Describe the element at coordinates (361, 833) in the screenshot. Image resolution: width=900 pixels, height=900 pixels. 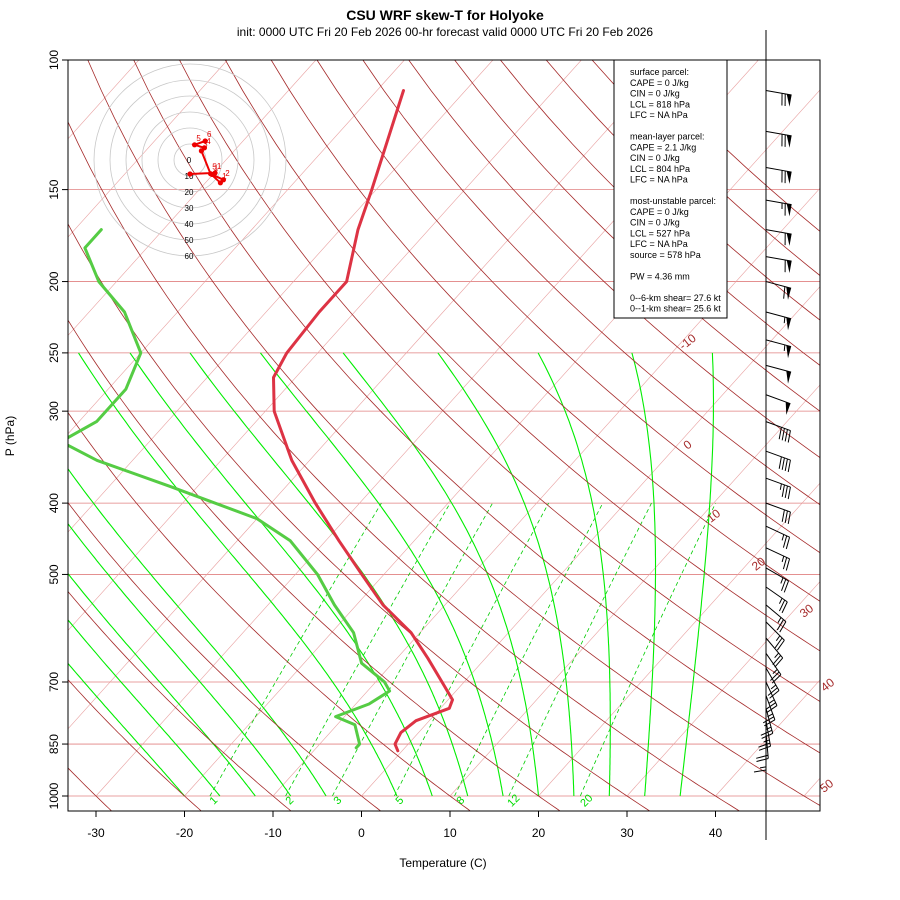
I see `x-tick-label: 0` at that location.